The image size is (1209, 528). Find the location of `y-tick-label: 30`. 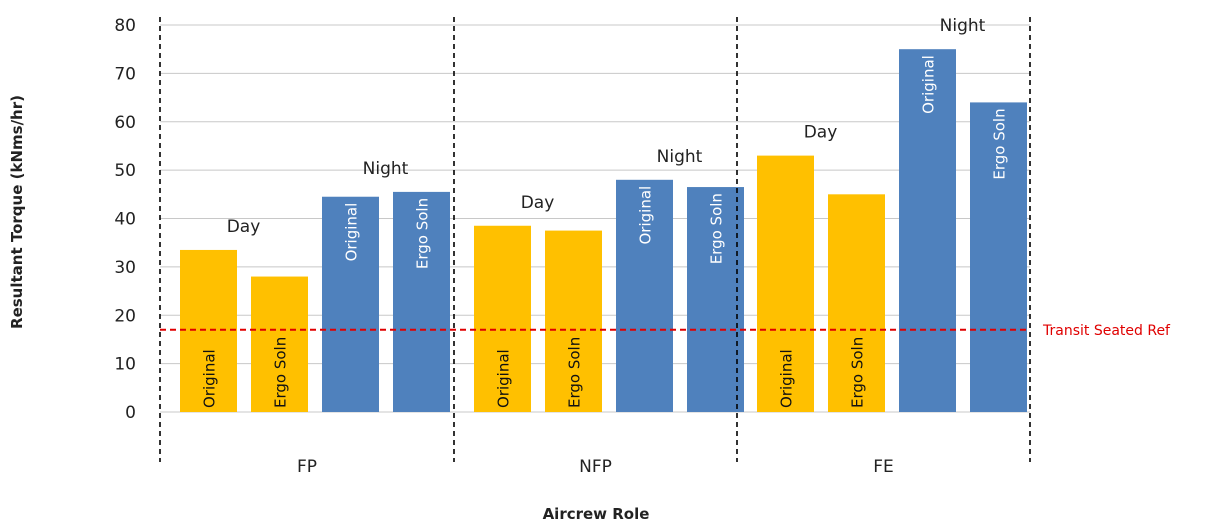

y-tick-label: 30 is located at coordinates (125, 268).